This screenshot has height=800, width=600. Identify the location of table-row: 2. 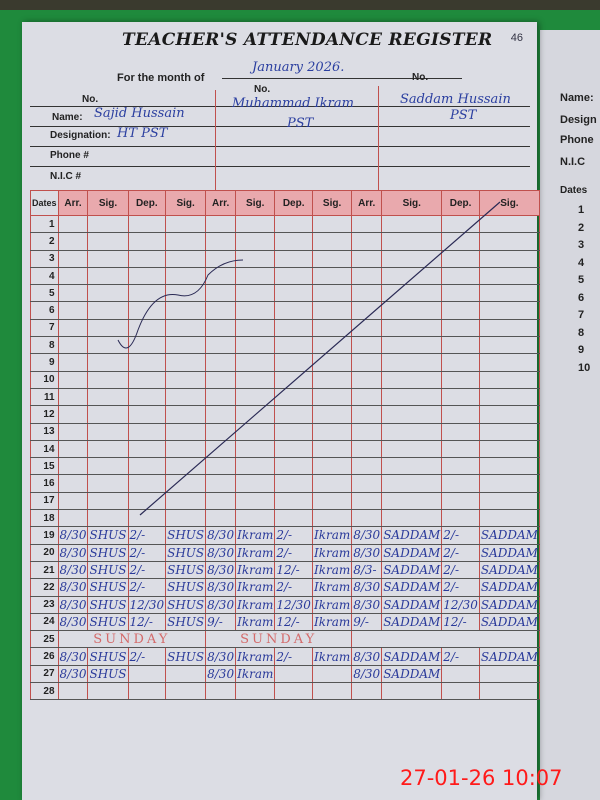
(285, 241).